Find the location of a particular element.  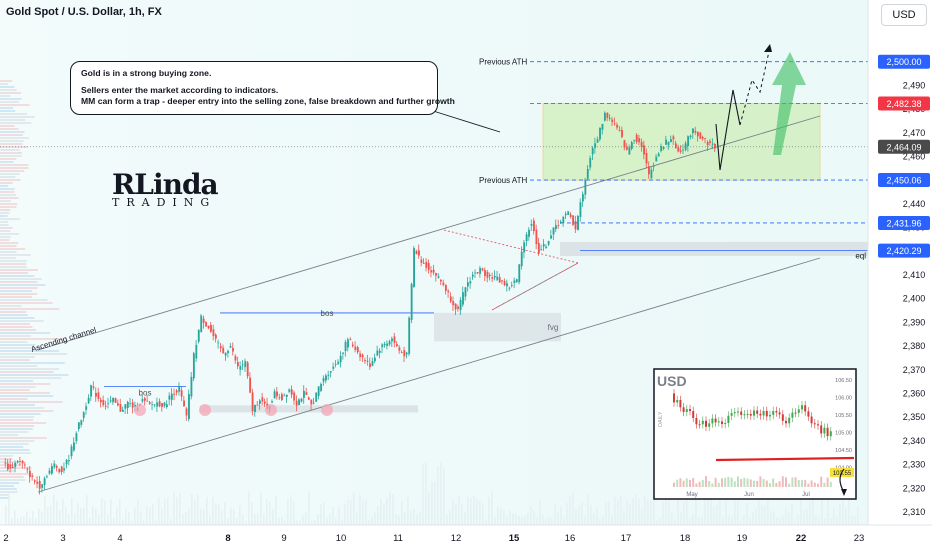

bos-label-1: bos is located at coordinates (145, 392).